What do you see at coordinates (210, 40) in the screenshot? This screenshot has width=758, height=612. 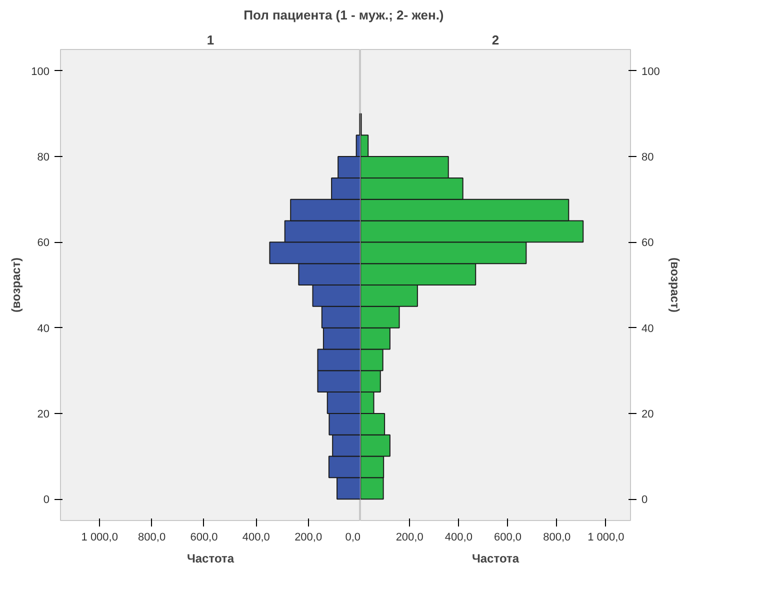 I see `chart-subtitle: 1` at bounding box center [210, 40].